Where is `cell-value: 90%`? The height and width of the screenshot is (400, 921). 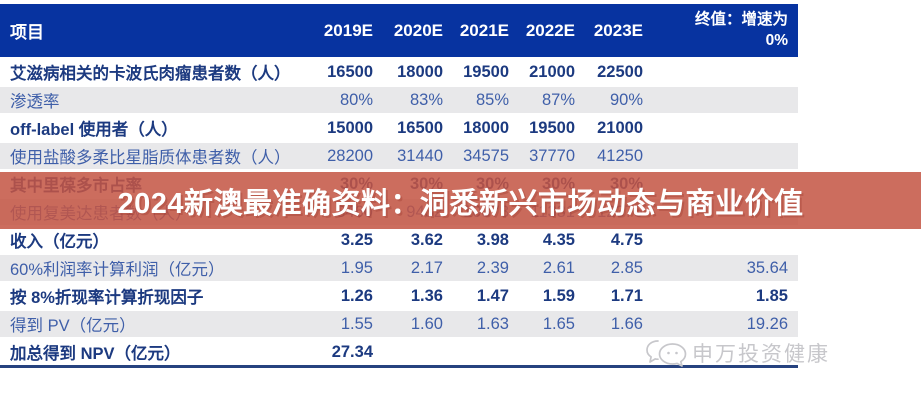 cell-value: 90% is located at coordinates (626, 99).